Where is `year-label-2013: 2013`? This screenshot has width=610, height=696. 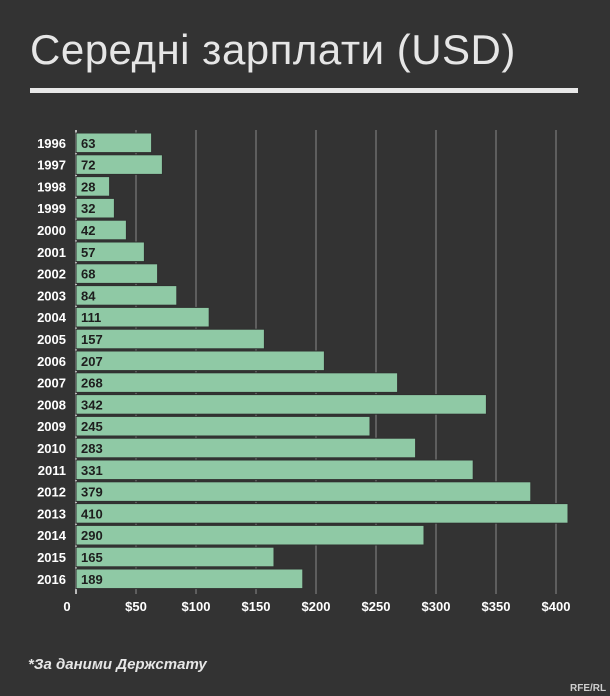 year-label-2013: 2013 is located at coordinates (51, 513).